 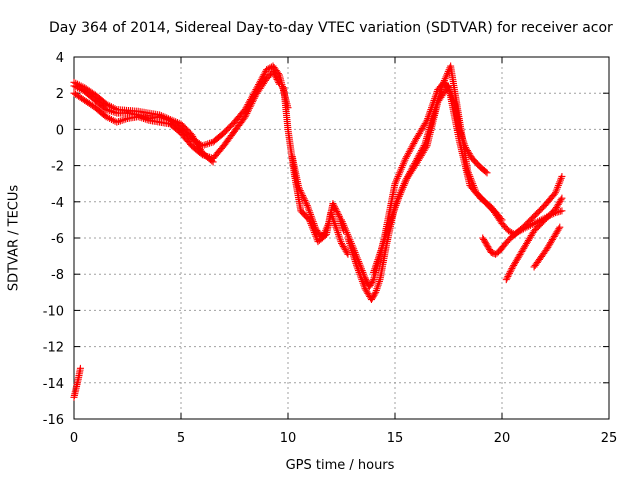 I want to click on y-tick-label: 4, so click(x=60, y=58).